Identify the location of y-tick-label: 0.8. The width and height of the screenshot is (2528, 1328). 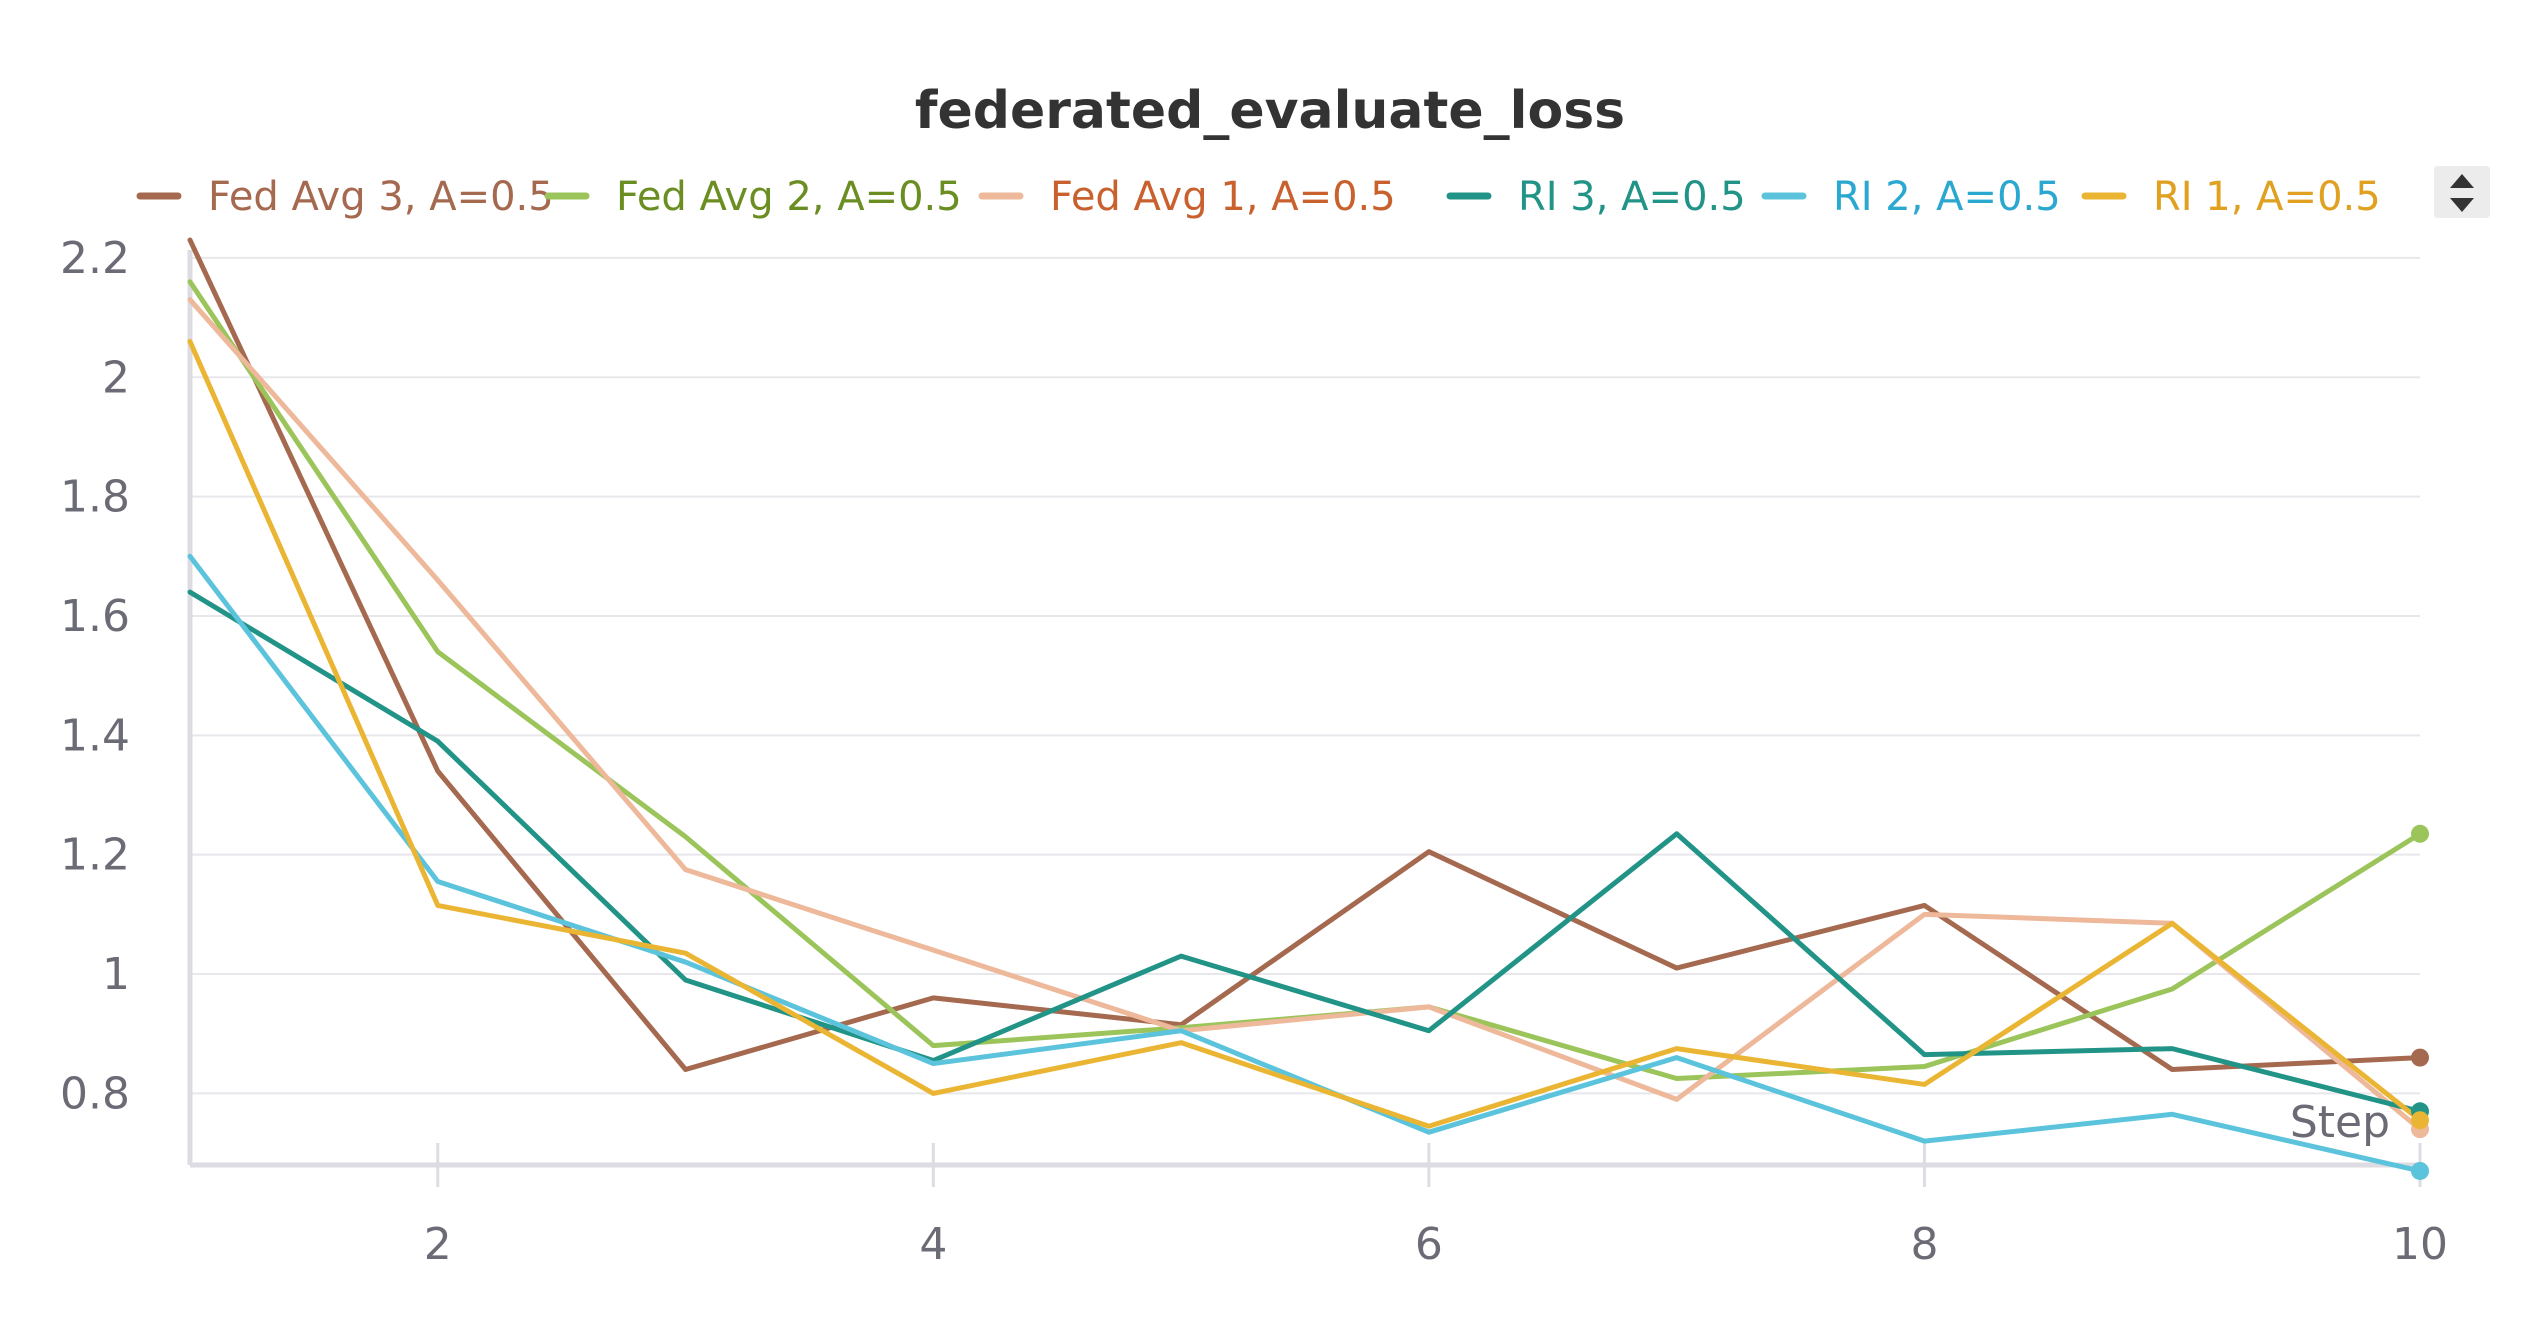
(95, 1093).